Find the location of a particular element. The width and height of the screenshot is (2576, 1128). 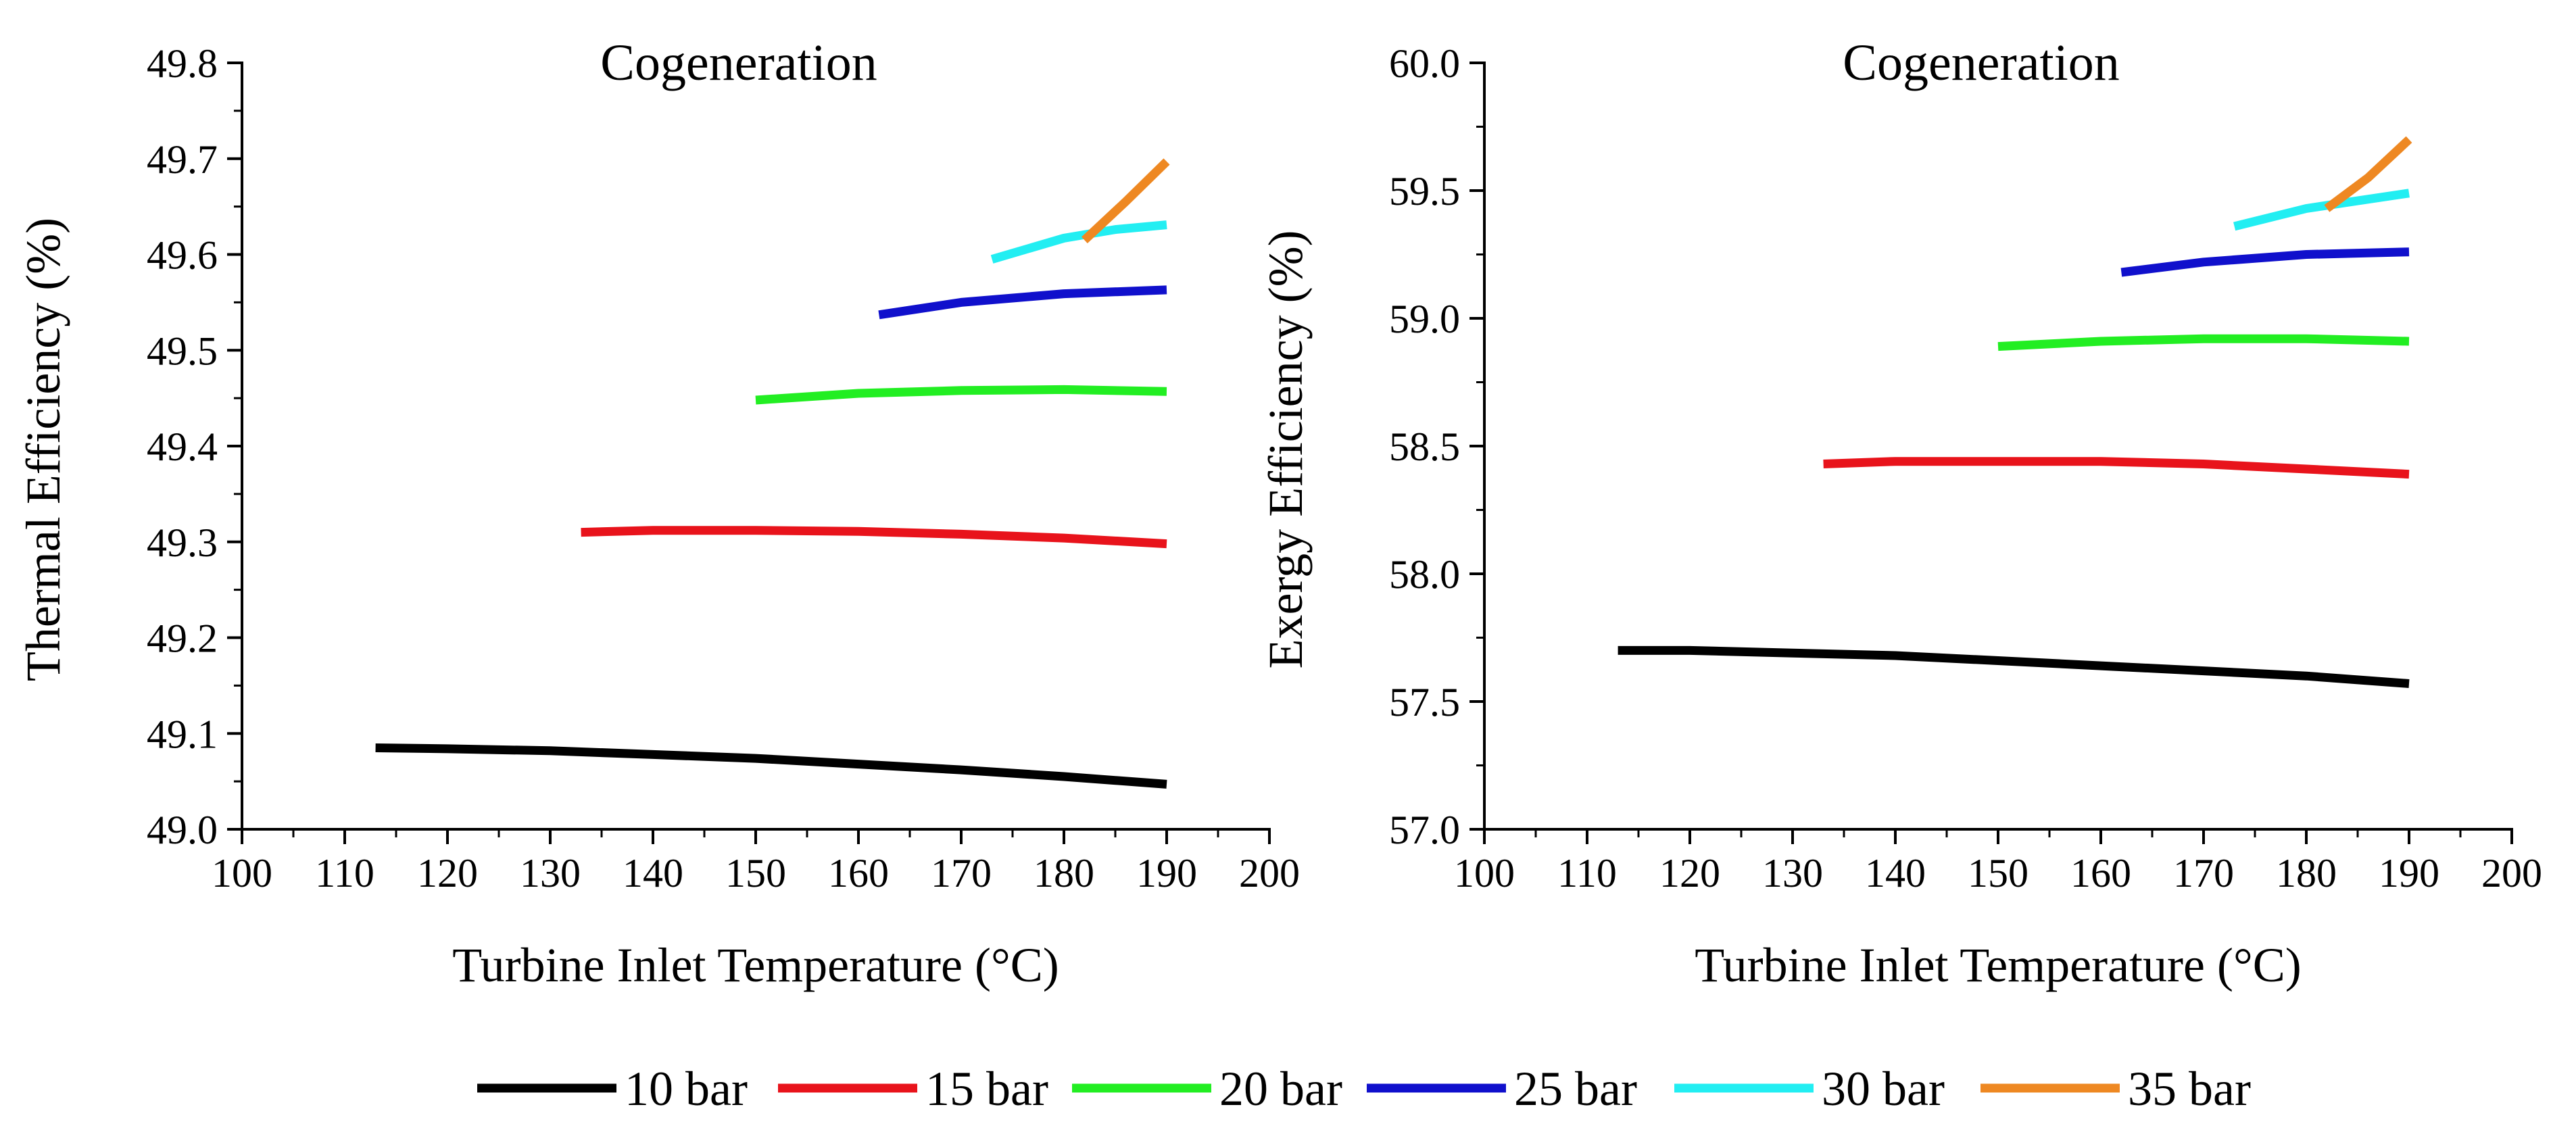

y-tick-label: 58.5 is located at coordinates (1424, 446).